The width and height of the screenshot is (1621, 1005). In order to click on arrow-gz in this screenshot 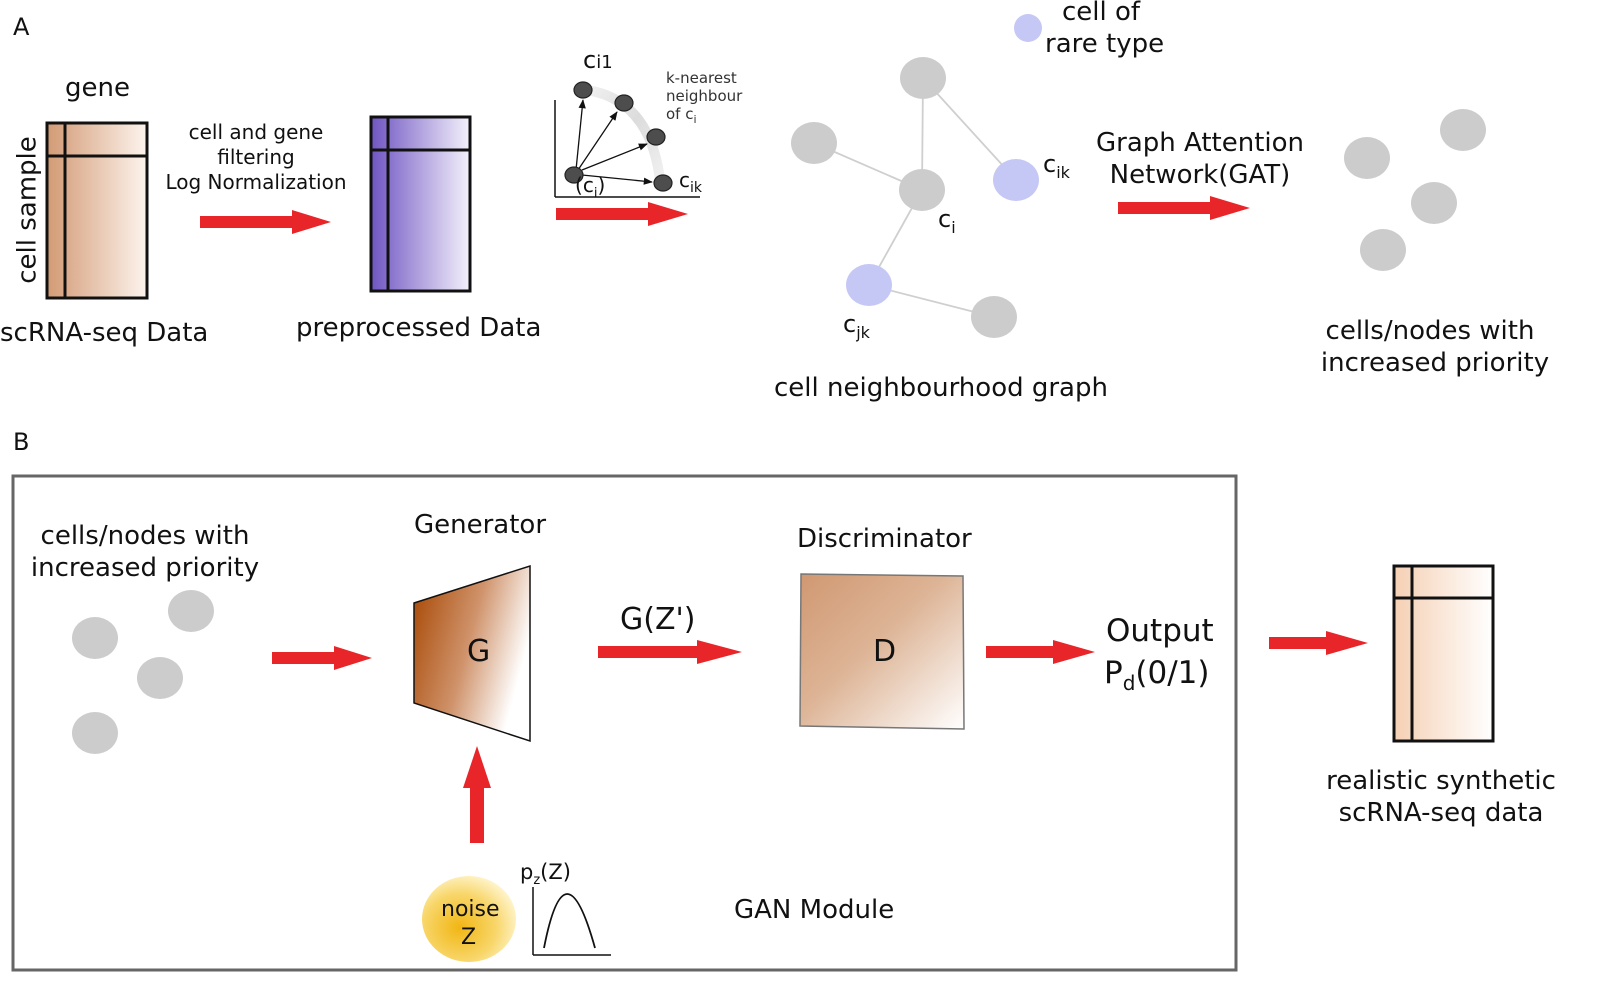, I will do `click(670, 652)`.